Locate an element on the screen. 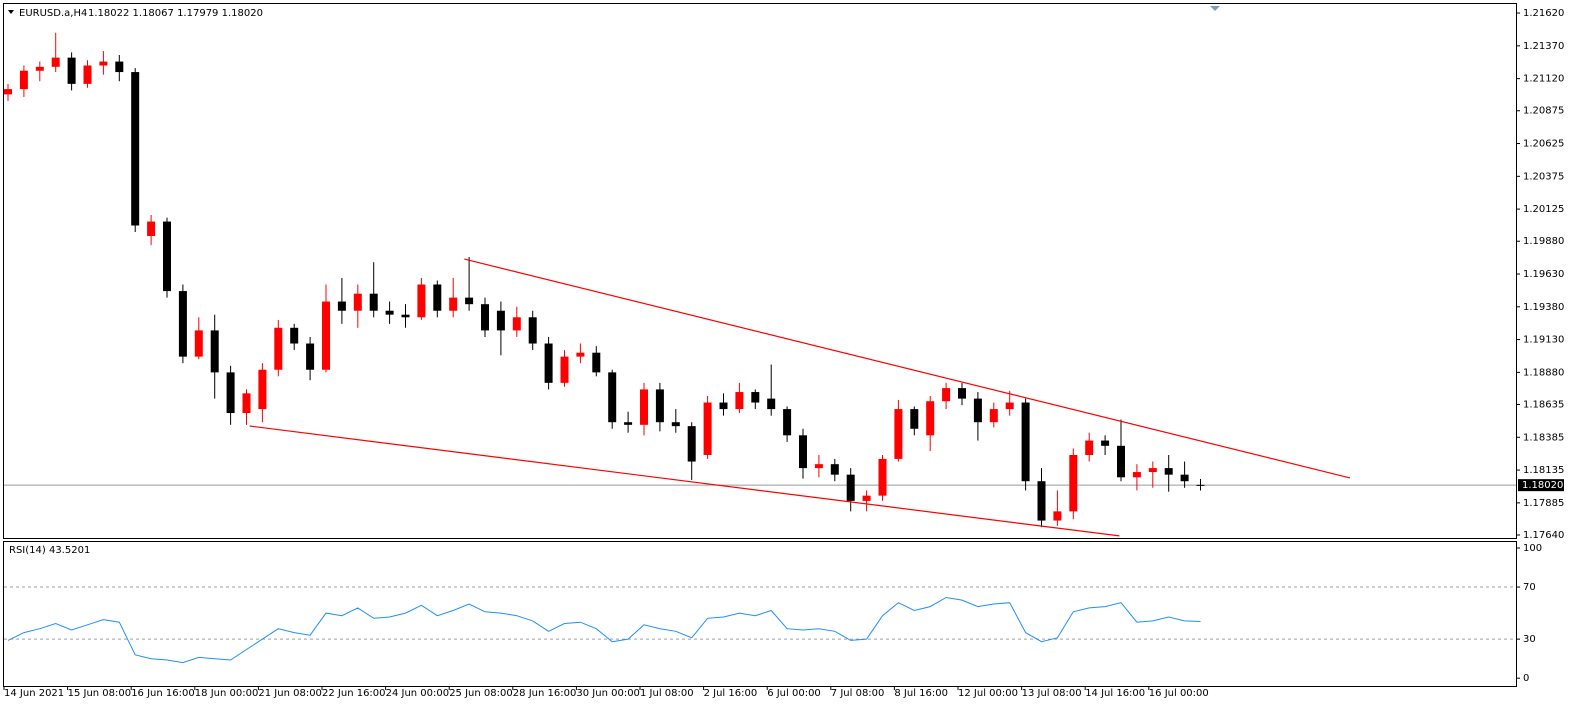  x-tick-label: 22 Jun 16:00 is located at coordinates (354, 693).